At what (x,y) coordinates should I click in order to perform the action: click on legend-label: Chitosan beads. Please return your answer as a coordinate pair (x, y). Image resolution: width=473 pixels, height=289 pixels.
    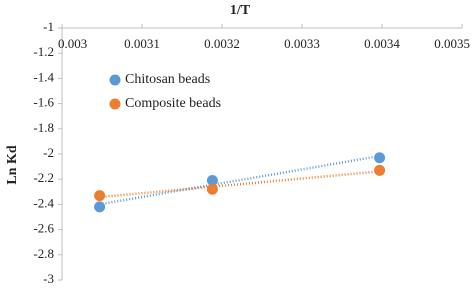
    Looking at the image, I should click on (167, 79).